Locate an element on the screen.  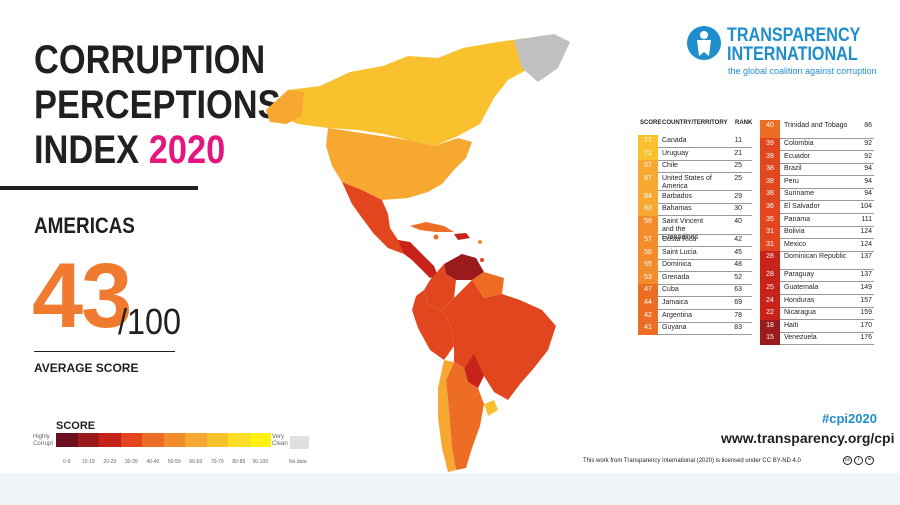
map-alaska is located at coordinates (285, 107).